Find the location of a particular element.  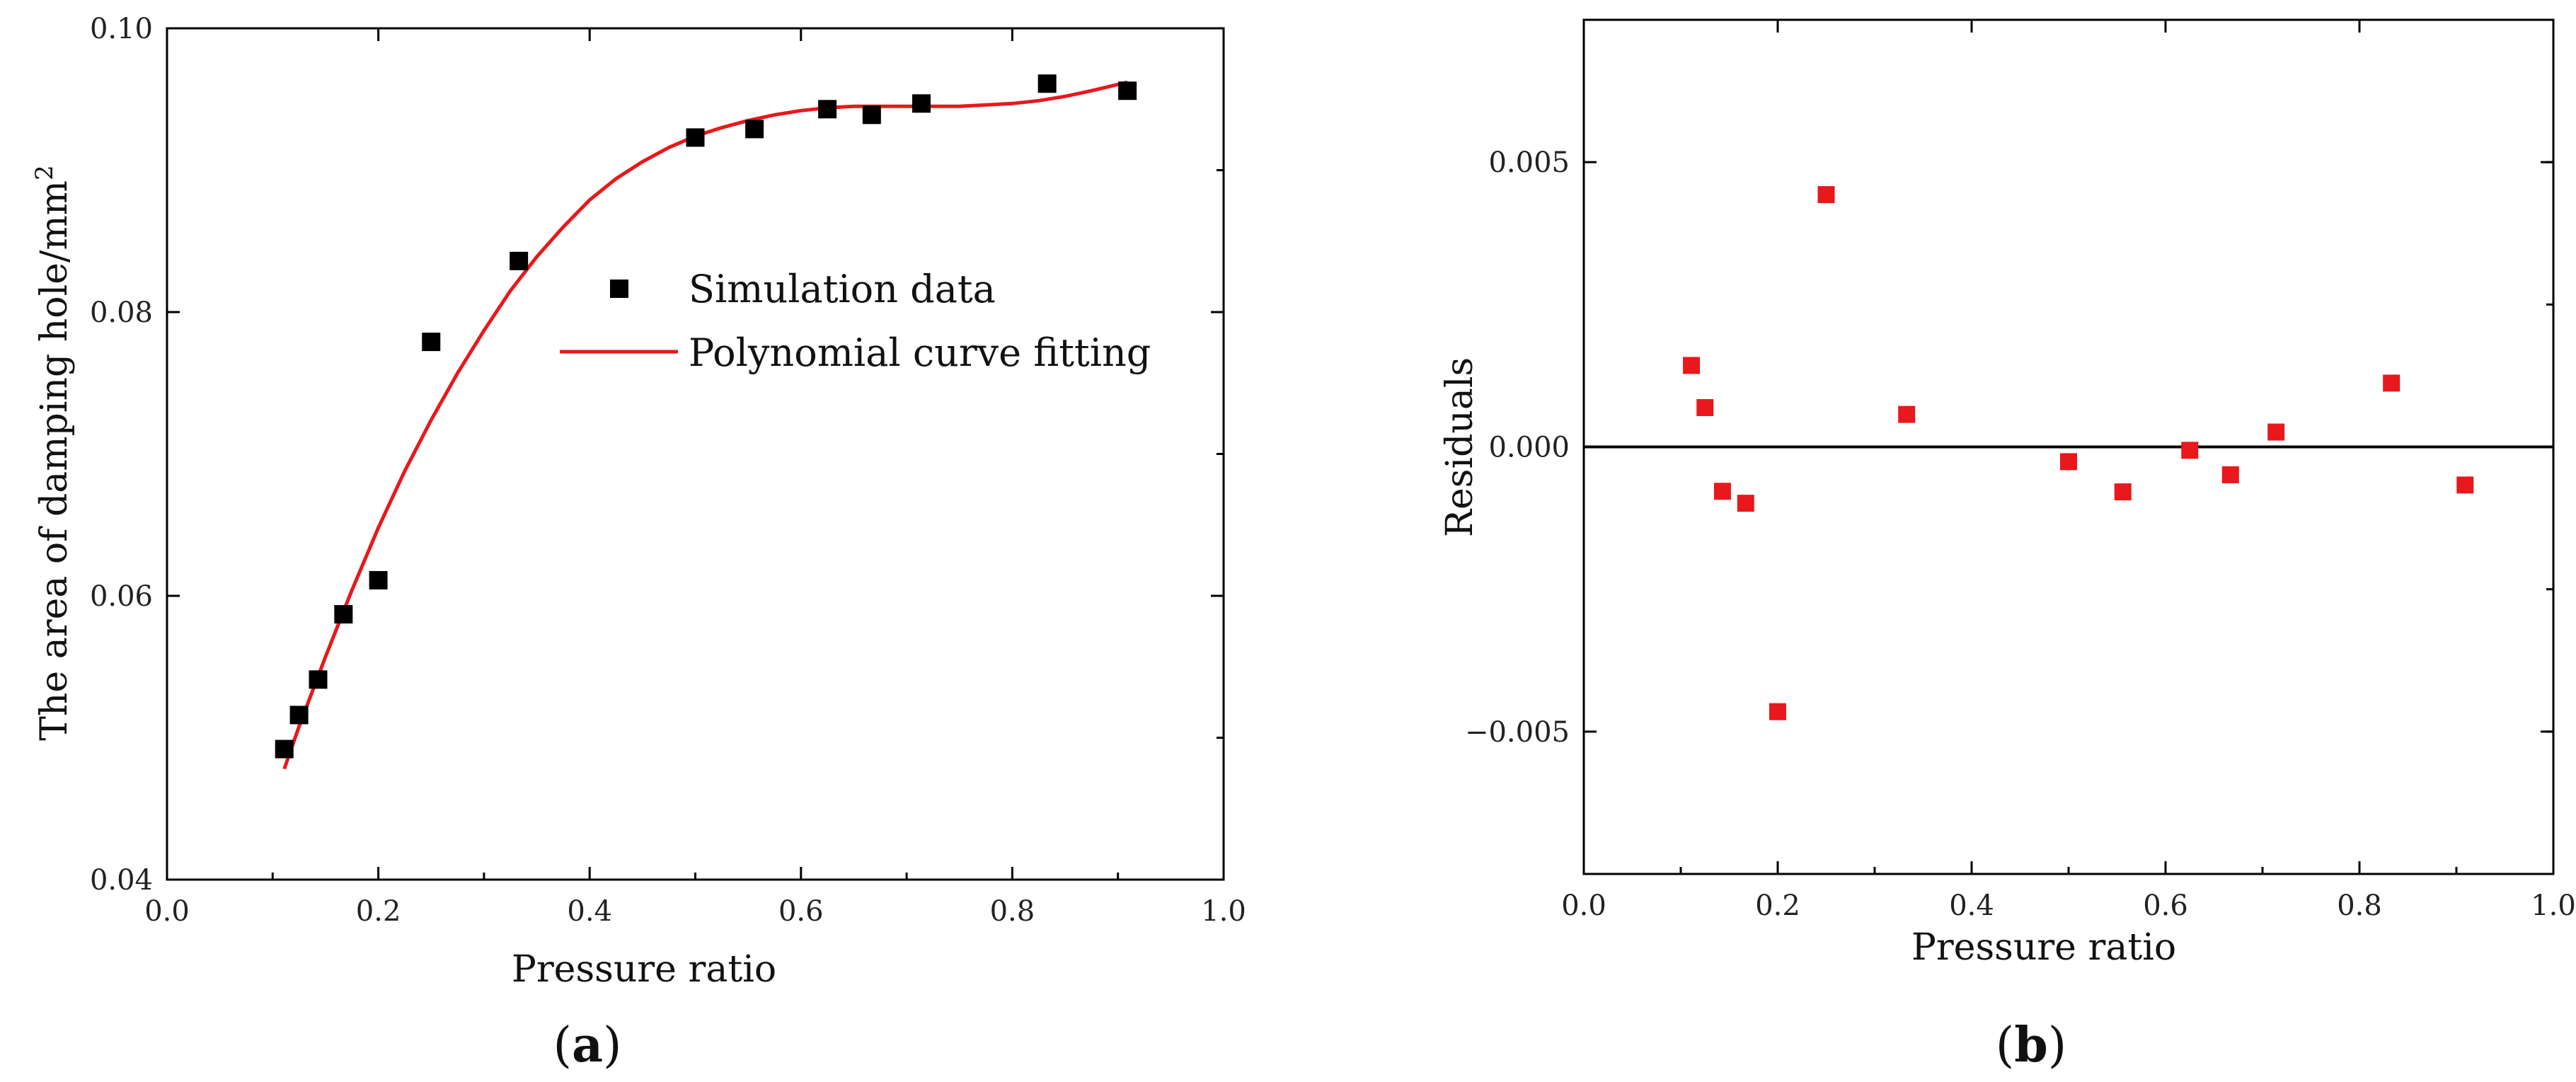

panel-a-y-axis-label: The area of damping hole/mm2 is located at coordinates (53, 453).